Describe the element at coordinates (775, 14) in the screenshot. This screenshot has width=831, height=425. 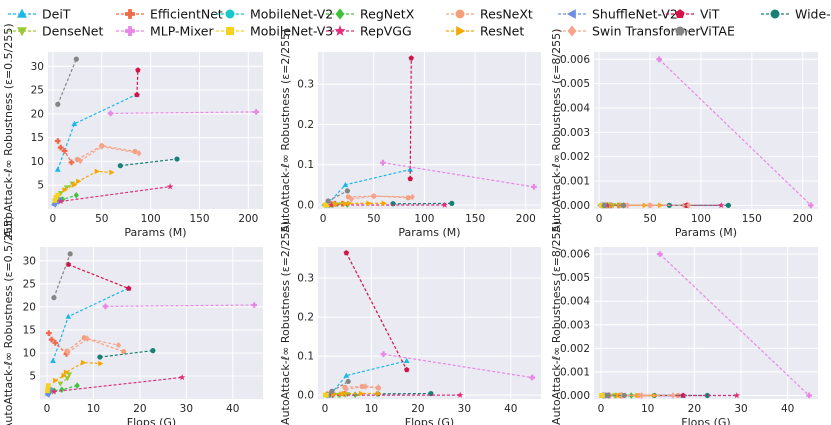
I see `legend-marker-wide-resnet` at that location.